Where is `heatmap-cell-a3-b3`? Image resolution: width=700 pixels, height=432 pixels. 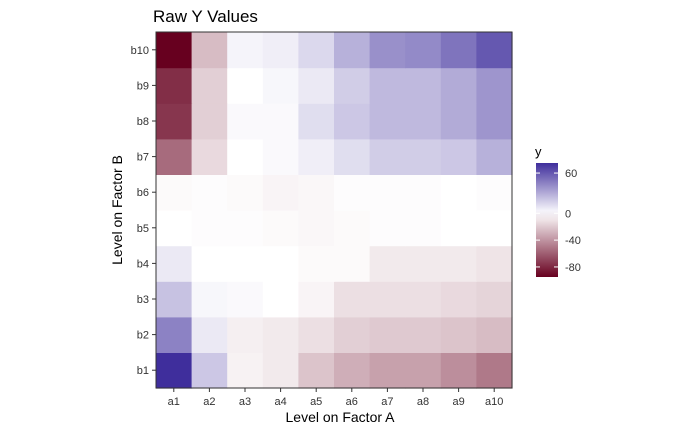 heatmap-cell-a3-b3 is located at coordinates (245, 299).